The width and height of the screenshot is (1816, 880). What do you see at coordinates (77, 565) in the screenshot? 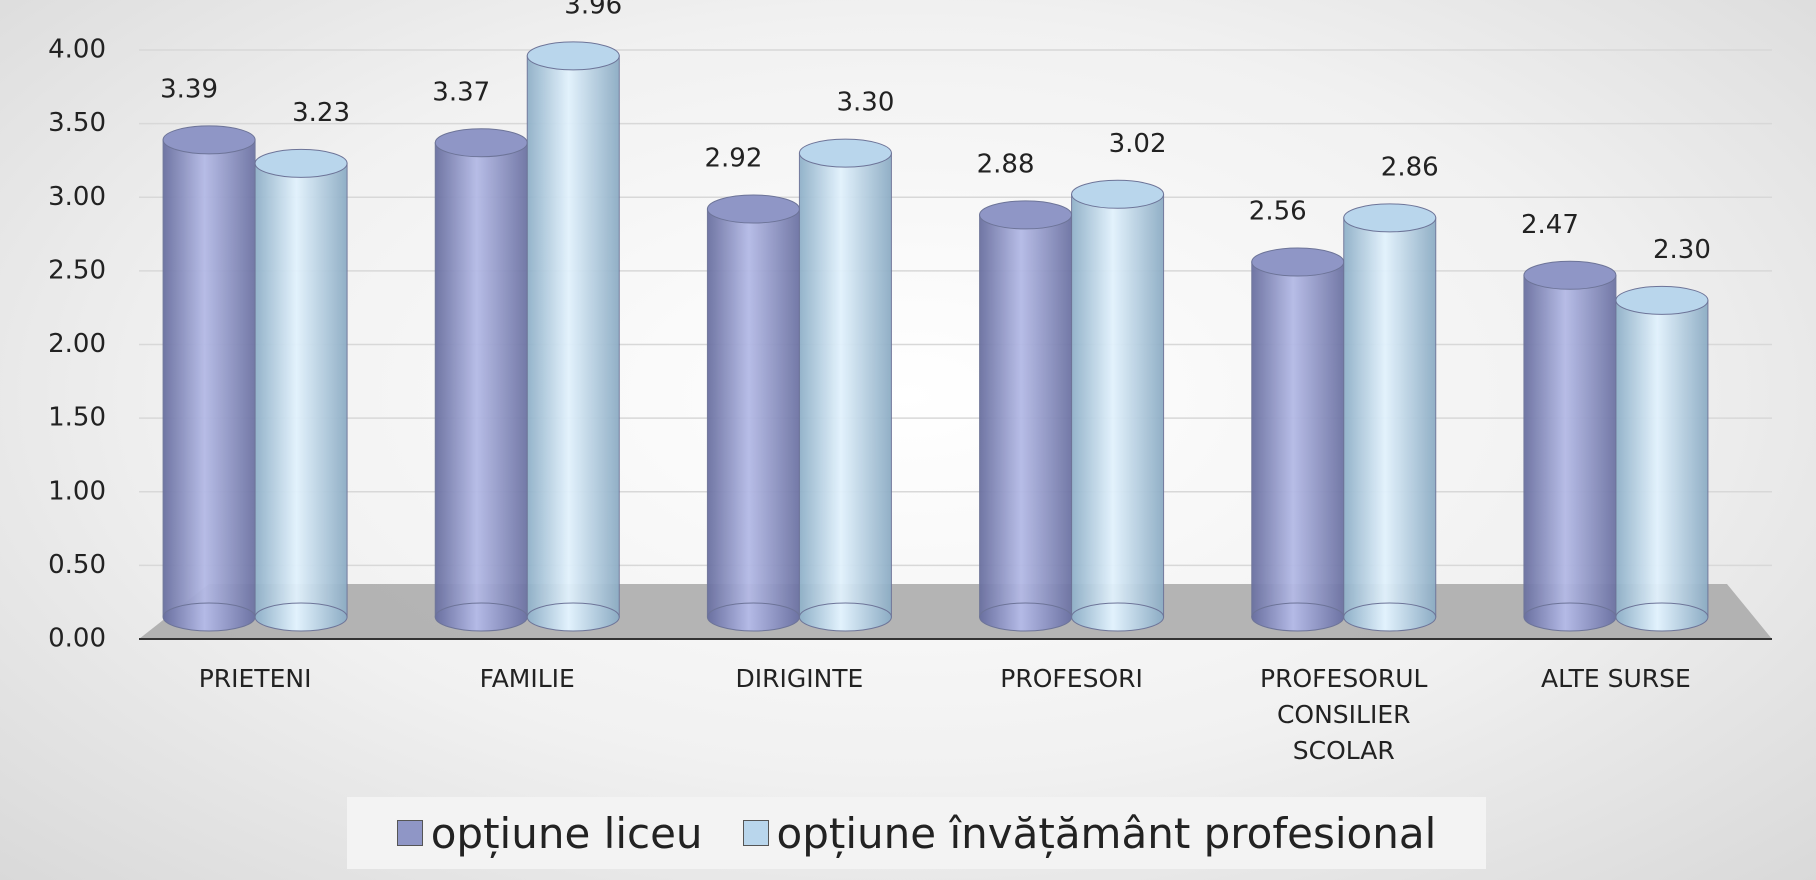
I see `y-tick-label: 0.50` at bounding box center [77, 565].